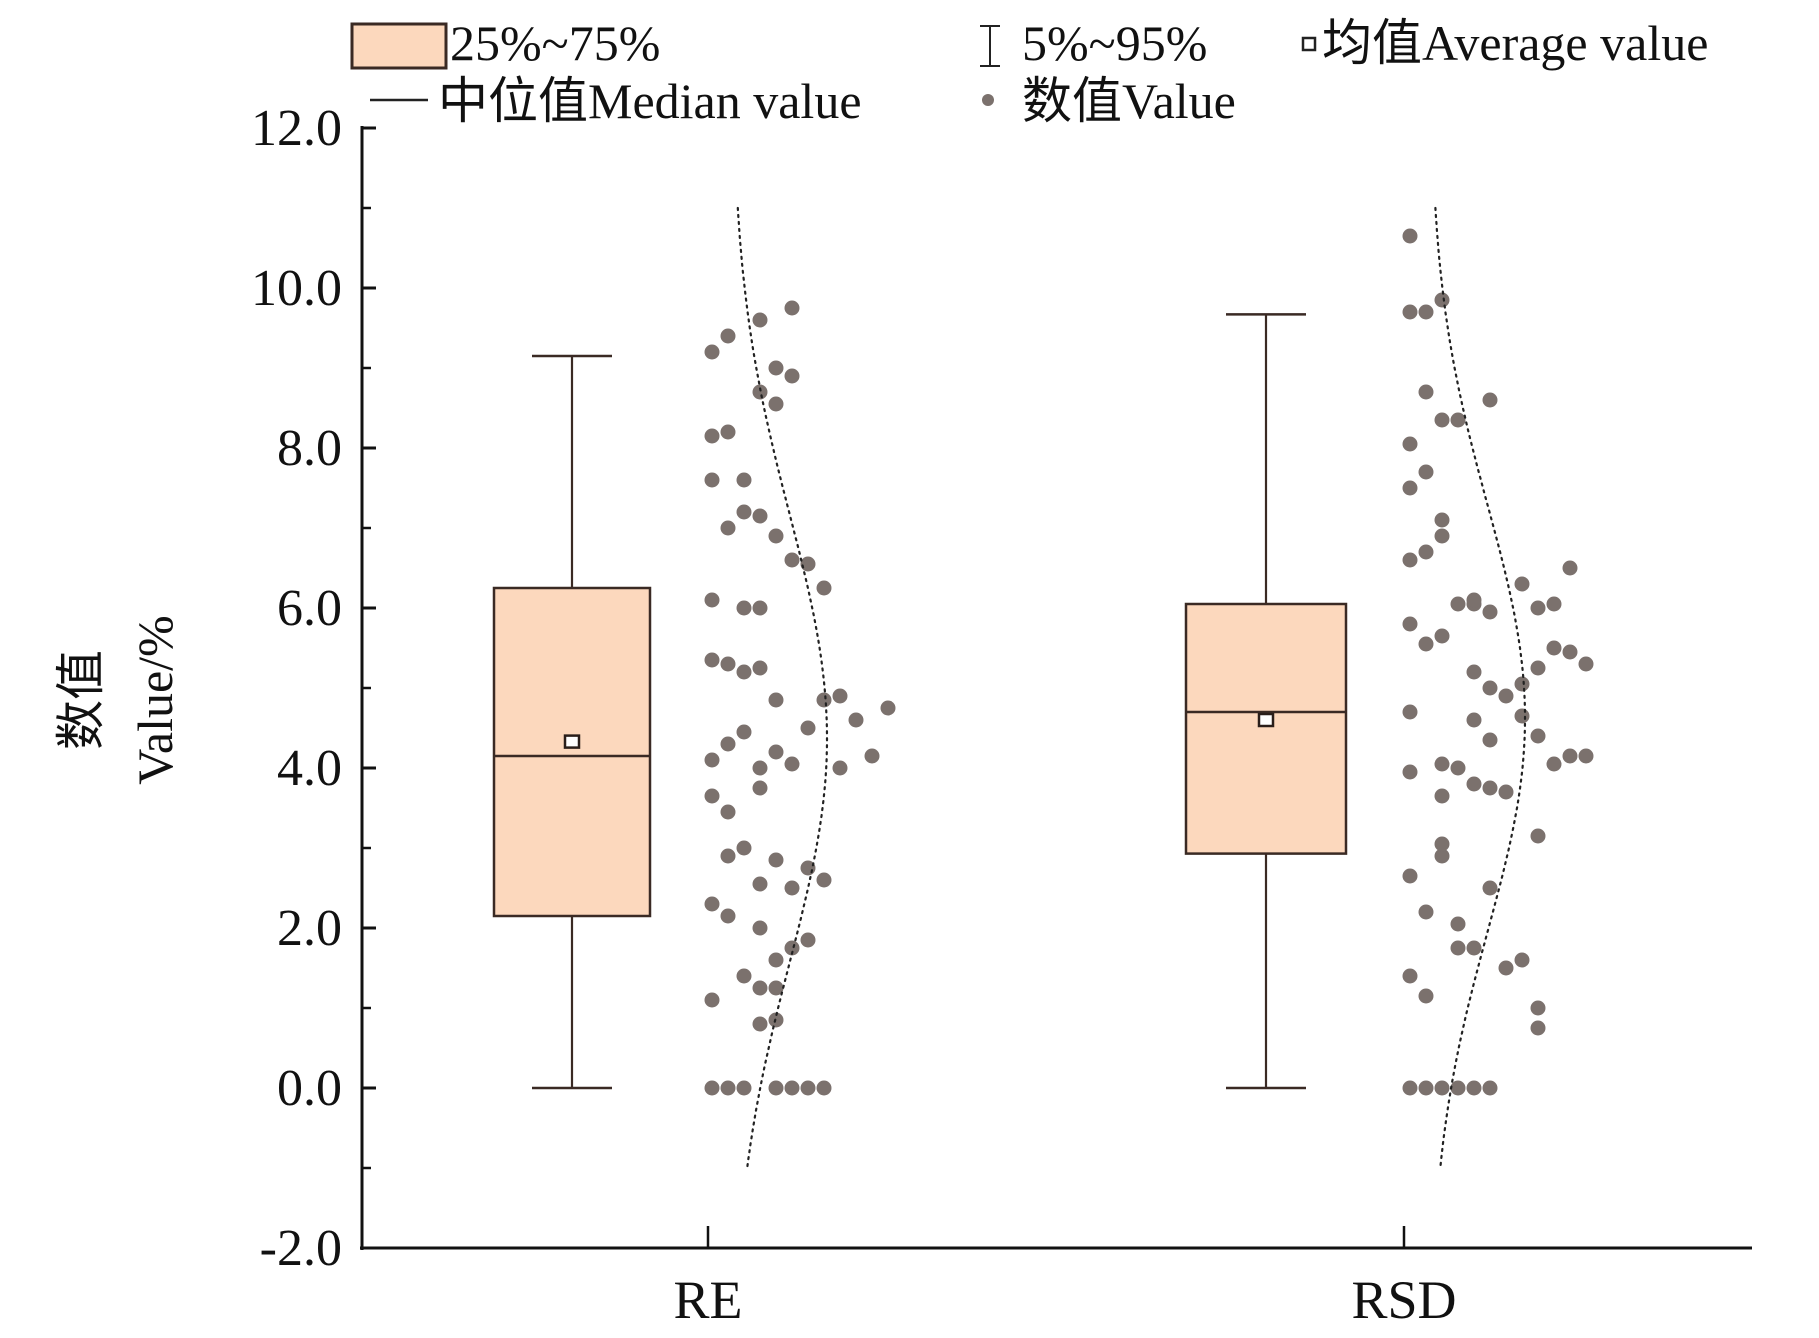 This screenshot has width=1819, height=1338. I want to click on y-axis-title: 数值 Value/%, so click(118, 699).